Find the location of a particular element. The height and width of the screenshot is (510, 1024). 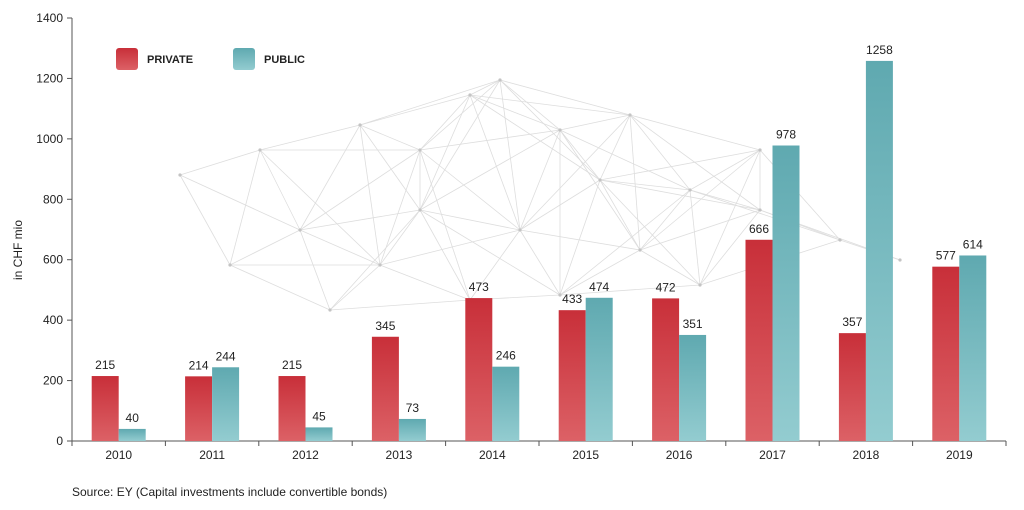

y-tick-label: 200 is located at coordinates (53, 381).